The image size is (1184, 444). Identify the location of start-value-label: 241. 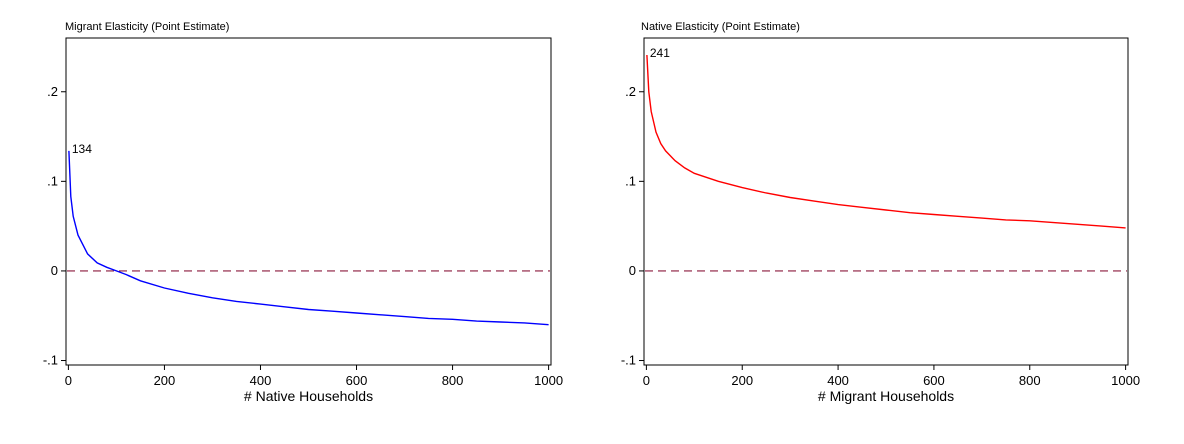
(660, 53).